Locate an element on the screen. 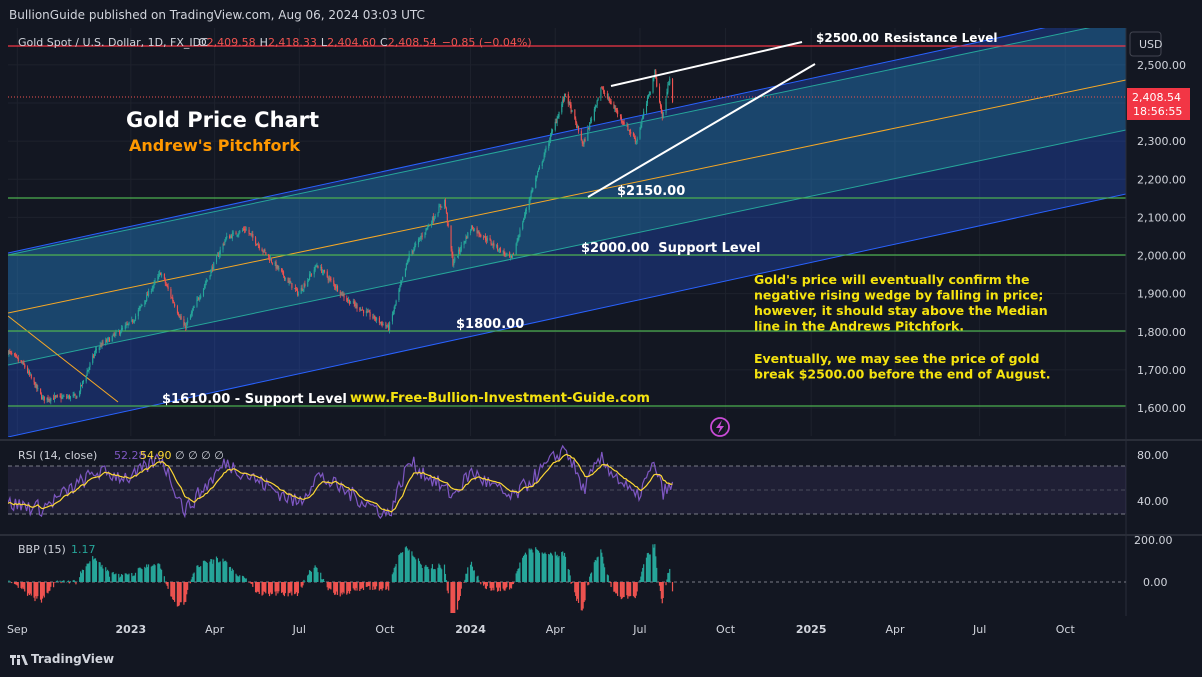 The height and width of the screenshot is (677, 1202). rsi-ma-line is located at coordinates (340, 483).